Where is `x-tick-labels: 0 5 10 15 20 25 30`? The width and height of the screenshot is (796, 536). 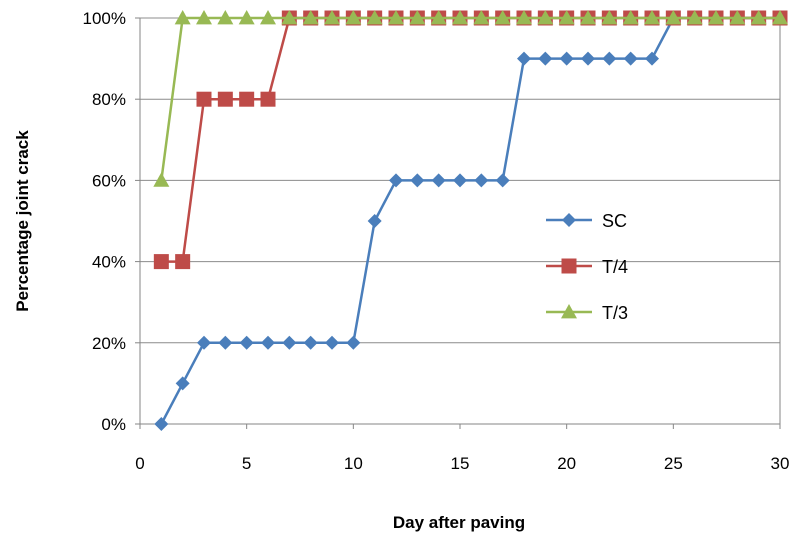
x-tick-labels: 0 5 10 15 20 25 30 is located at coordinates (462, 463).